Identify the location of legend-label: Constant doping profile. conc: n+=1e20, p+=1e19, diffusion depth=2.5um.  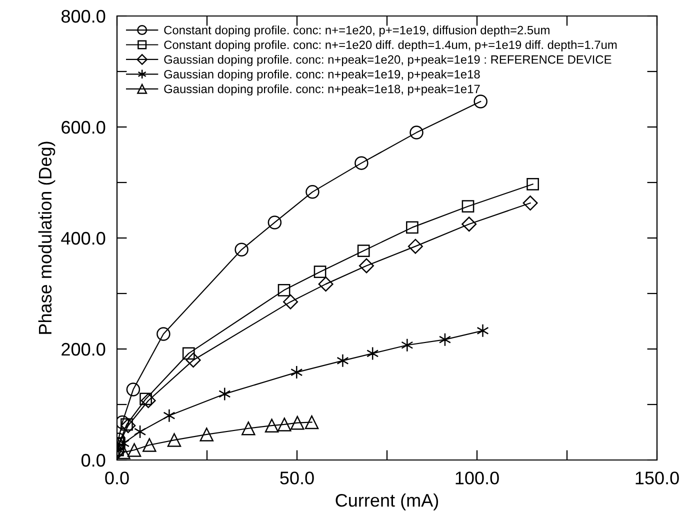
(357, 31).